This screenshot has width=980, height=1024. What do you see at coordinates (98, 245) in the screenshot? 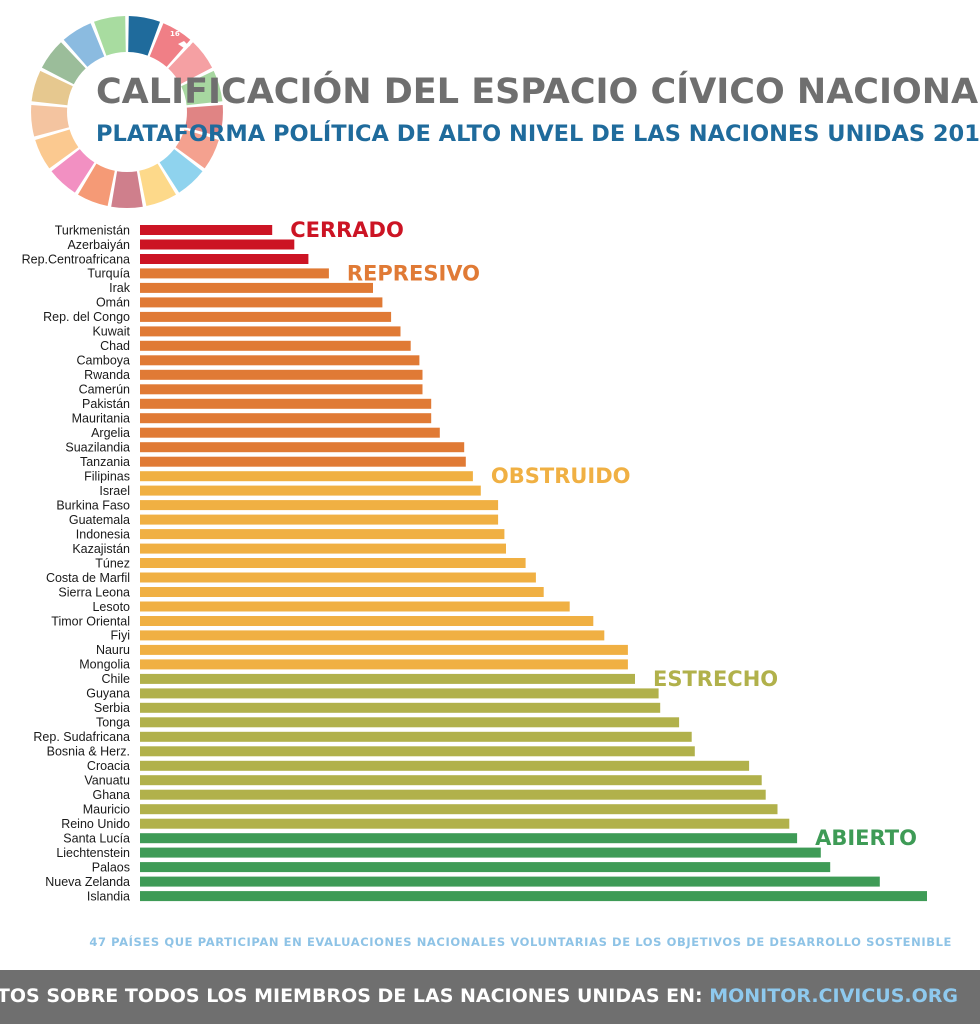
I see `category-label: Azerbaiyán` at bounding box center [98, 245].